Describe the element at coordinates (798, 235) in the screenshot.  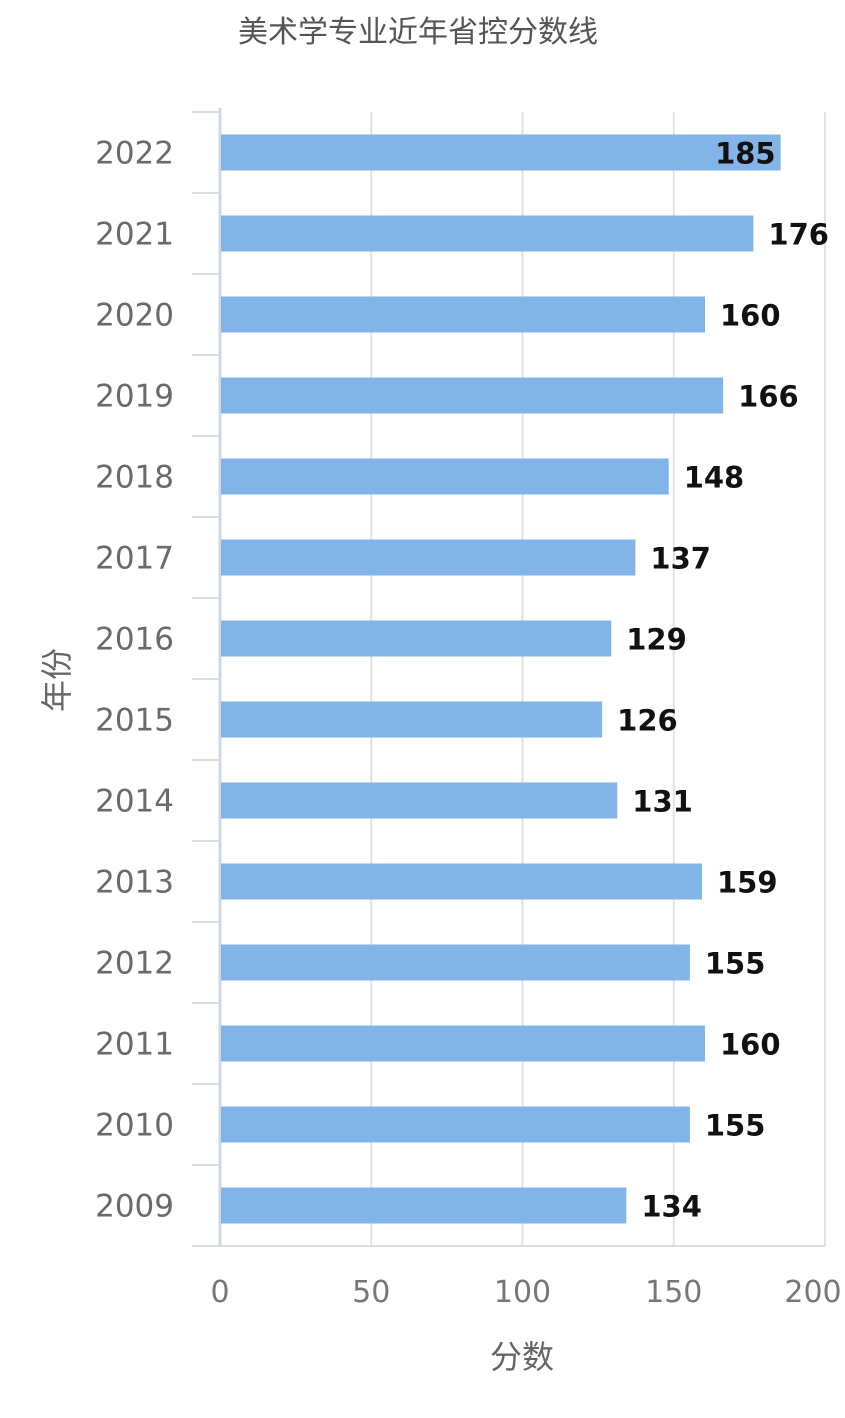
I see `value-label-2021: 176` at that location.